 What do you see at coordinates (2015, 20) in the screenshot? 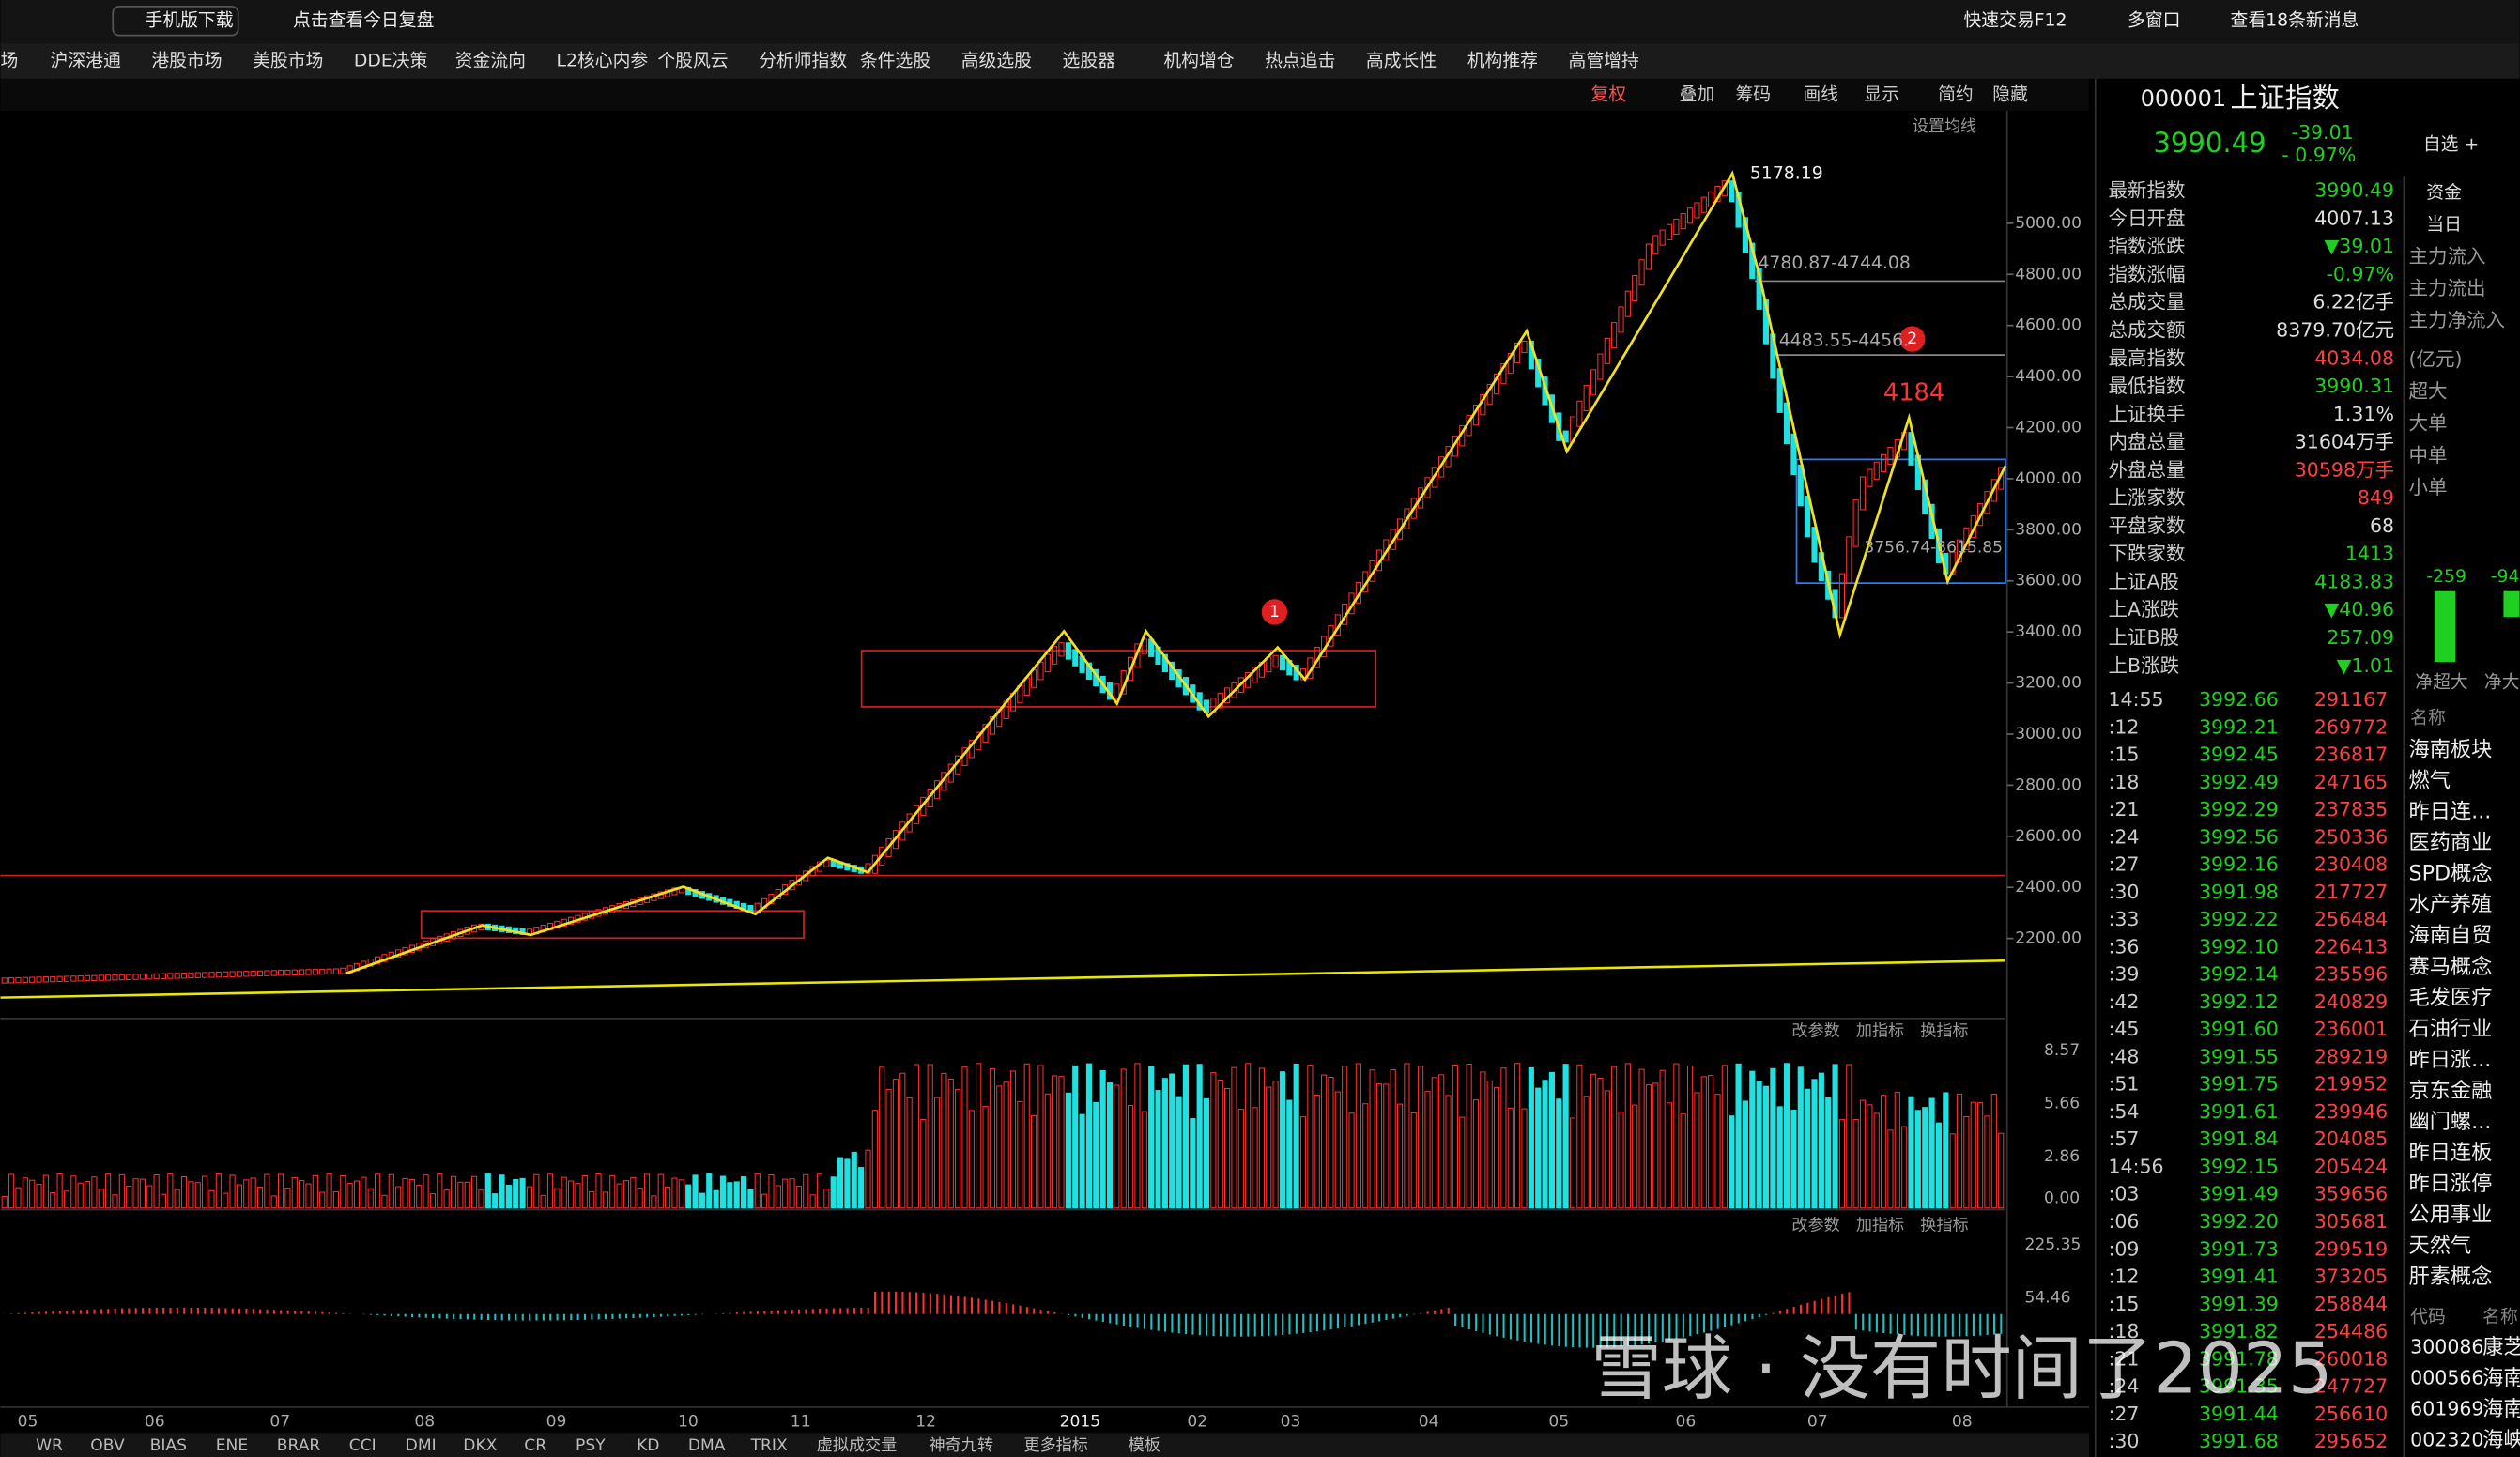
I see `button: 快速交易F12` at bounding box center [2015, 20].